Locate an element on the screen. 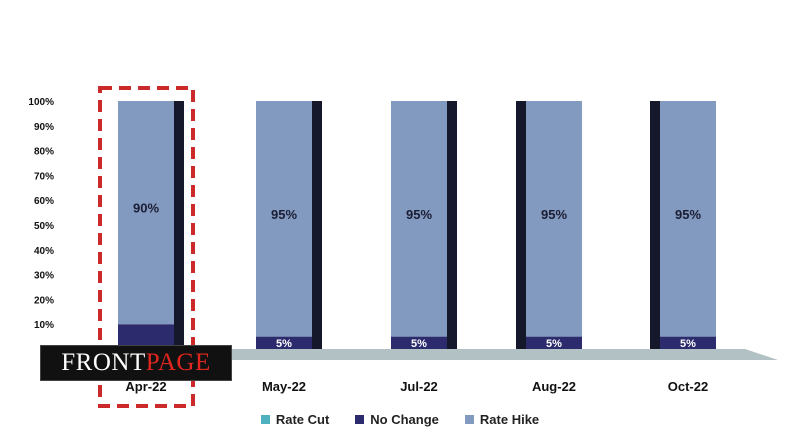 This screenshot has height=446, width=800. y-axis: 10% 20% 30% 40% 50% 60% 70% 80% 90% 100% is located at coordinates (41, 214).